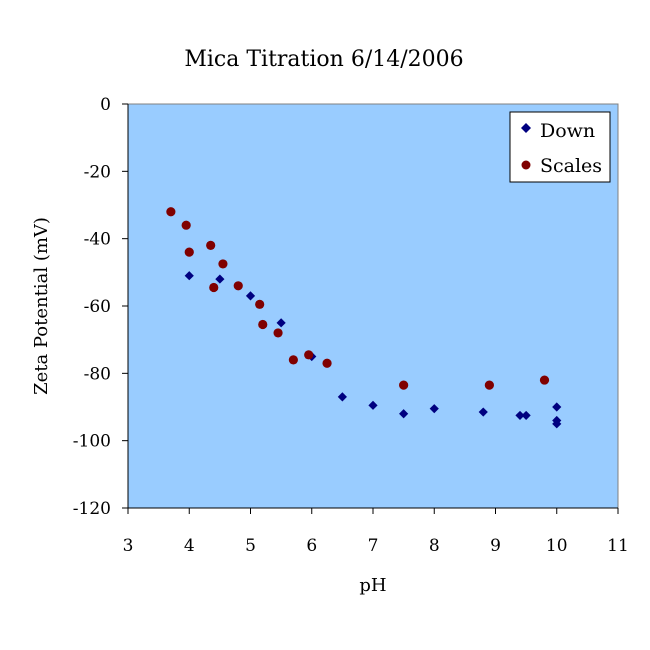 The height and width of the screenshot is (650, 650). What do you see at coordinates (250, 546) in the screenshot?
I see `x-tick-label: 5` at bounding box center [250, 546].